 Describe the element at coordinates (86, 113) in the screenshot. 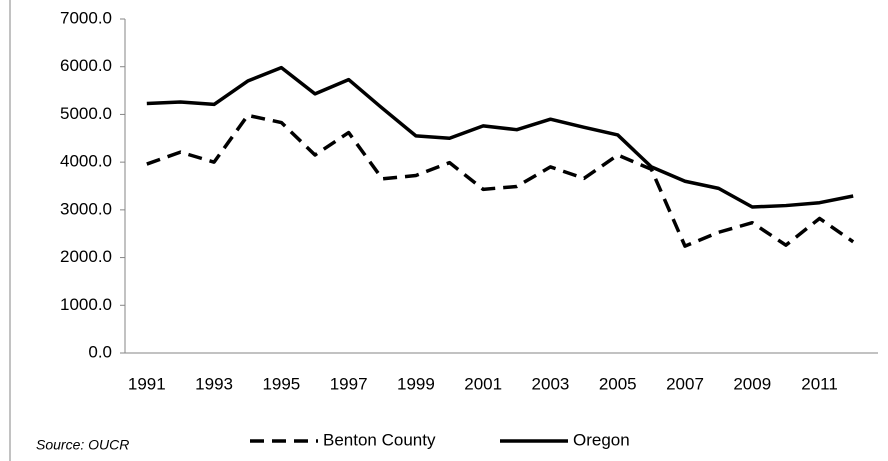

I see `y-tick-label: 5000.0` at that location.